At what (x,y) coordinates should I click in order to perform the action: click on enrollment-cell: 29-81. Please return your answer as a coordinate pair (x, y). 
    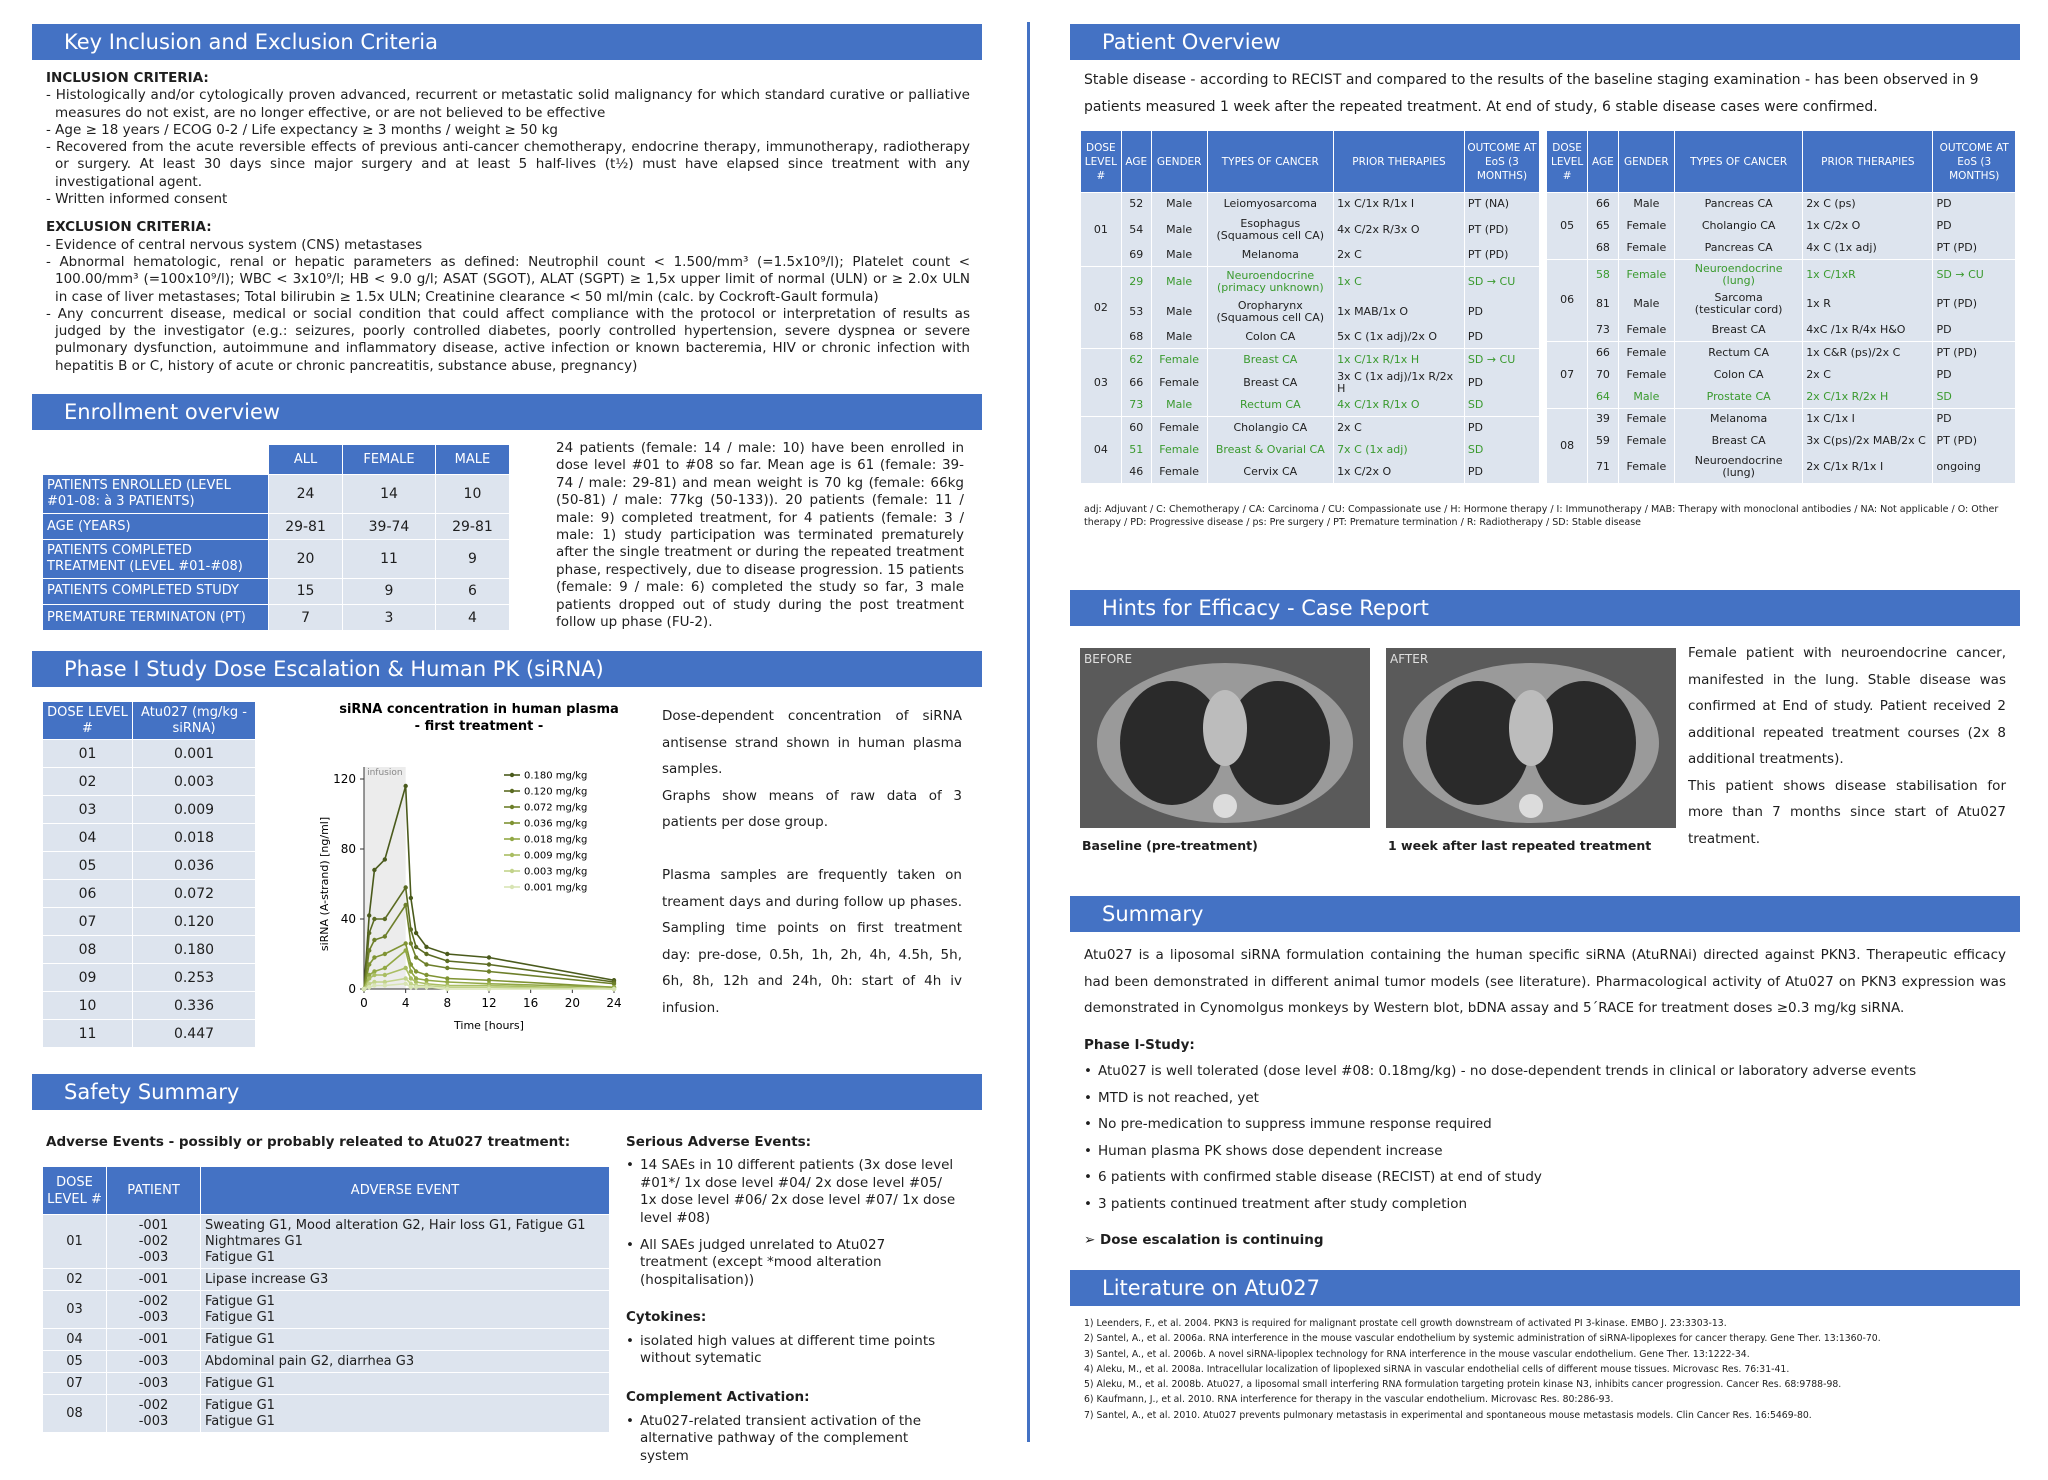
    Looking at the image, I should click on (305, 526).